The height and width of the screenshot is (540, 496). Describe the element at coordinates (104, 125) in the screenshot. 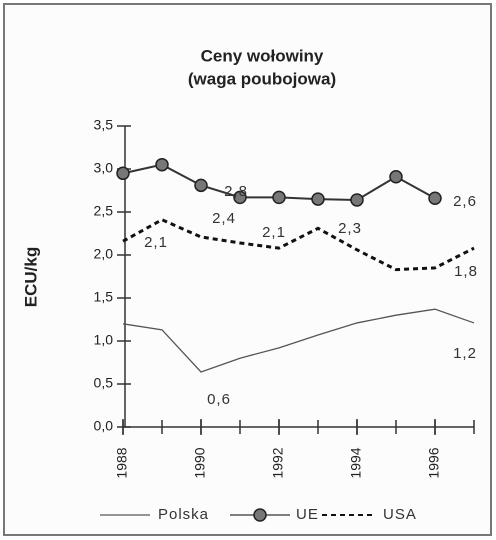

I see `y-tick-label: 3,5` at that location.